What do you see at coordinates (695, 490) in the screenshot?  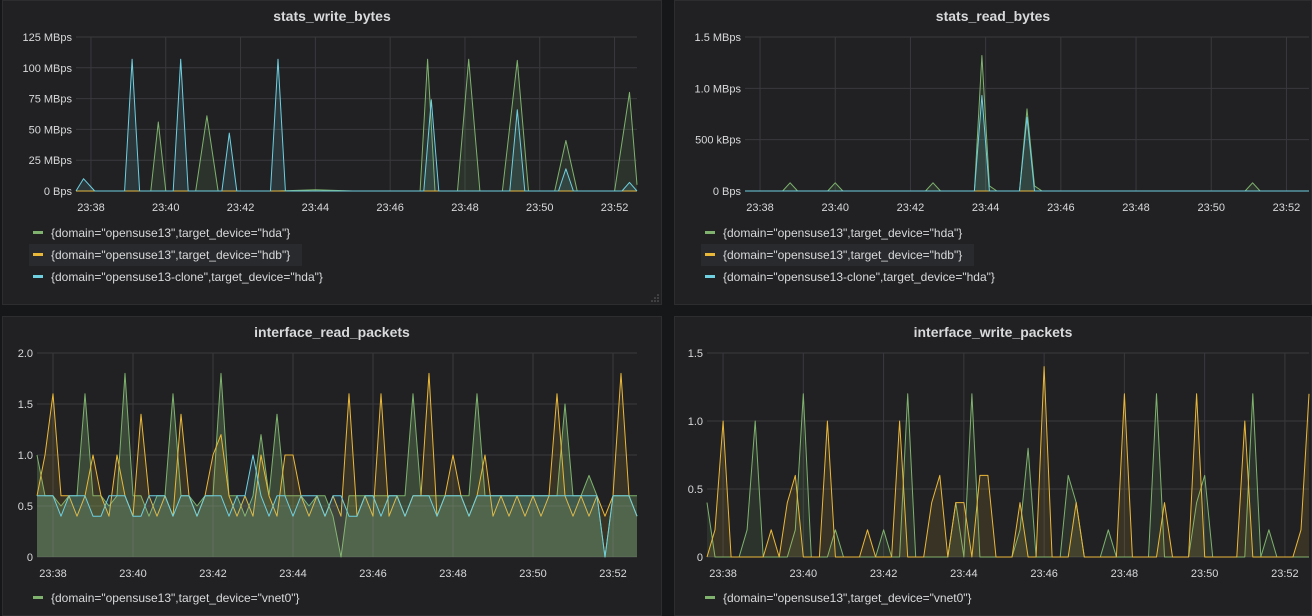 I see `y-tick-label: 0.5` at bounding box center [695, 490].